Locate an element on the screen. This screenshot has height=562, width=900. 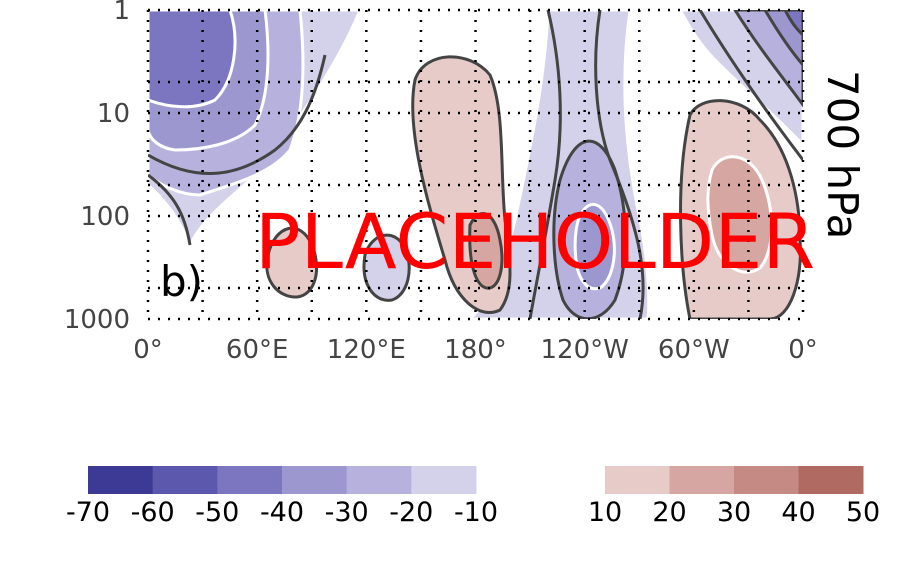
neg-region-west-line2 is located at coordinates (170, 209).